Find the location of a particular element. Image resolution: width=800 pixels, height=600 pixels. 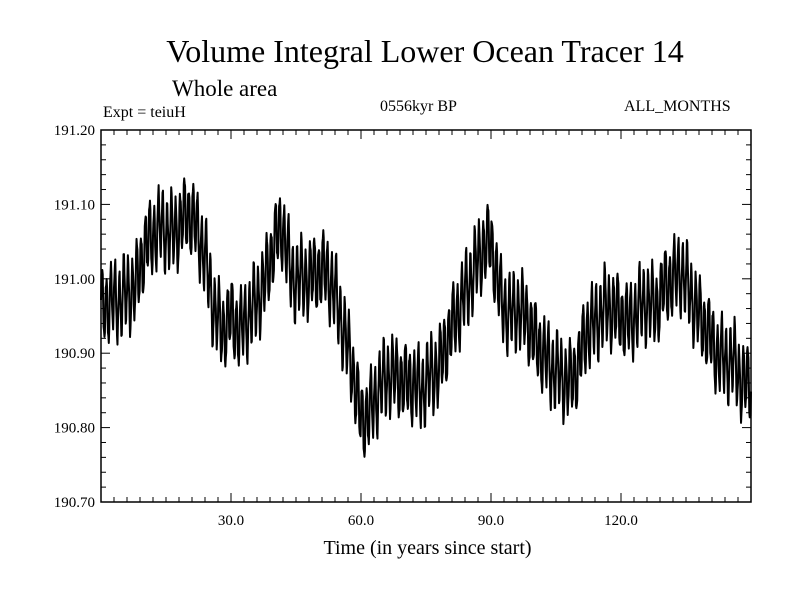

period-label: 0556kyr BP is located at coordinates (418, 106).